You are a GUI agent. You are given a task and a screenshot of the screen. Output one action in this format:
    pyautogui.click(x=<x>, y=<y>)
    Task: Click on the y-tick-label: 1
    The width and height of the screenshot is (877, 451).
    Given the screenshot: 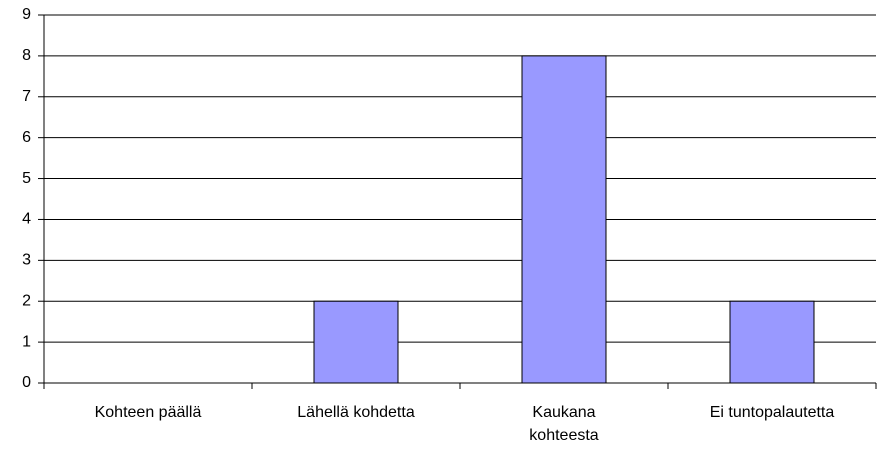 What is the action you would take?
    pyautogui.click(x=26, y=341)
    